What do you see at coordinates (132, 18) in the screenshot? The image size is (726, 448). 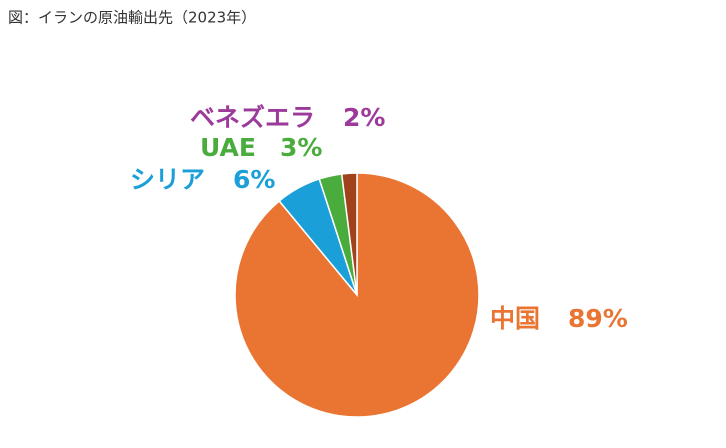 I see `chart-title: 図：イランの原油輸出先（2023年）` at bounding box center [132, 18].